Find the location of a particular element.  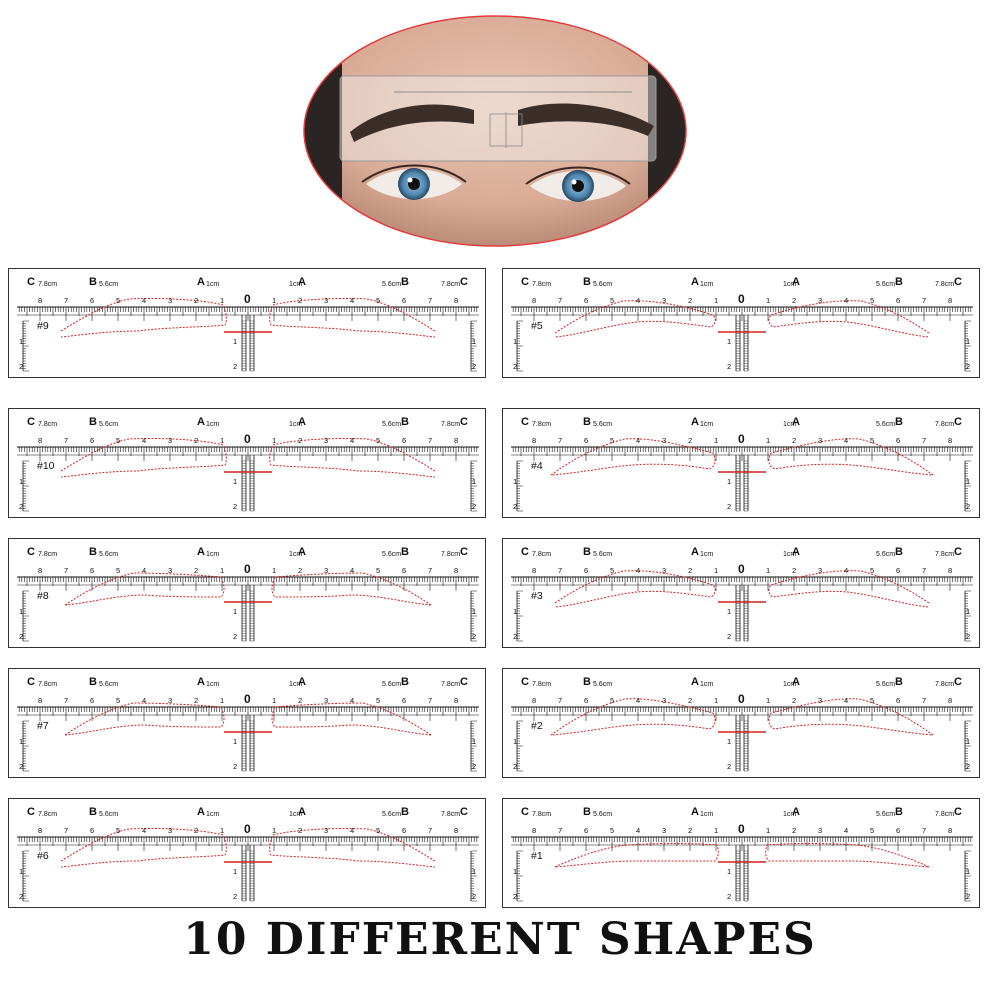

ruler-number-left: 6 is located at coordinates (586, 830).